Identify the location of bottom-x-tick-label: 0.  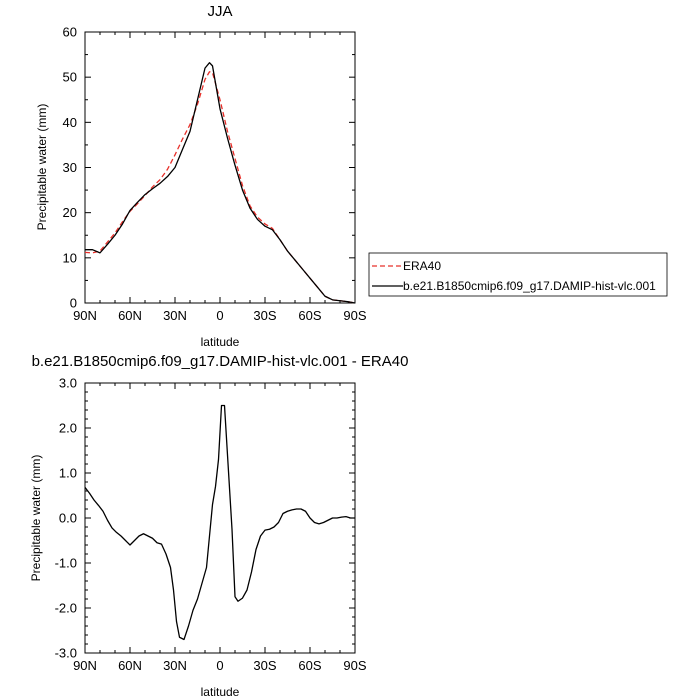
(219, 665).